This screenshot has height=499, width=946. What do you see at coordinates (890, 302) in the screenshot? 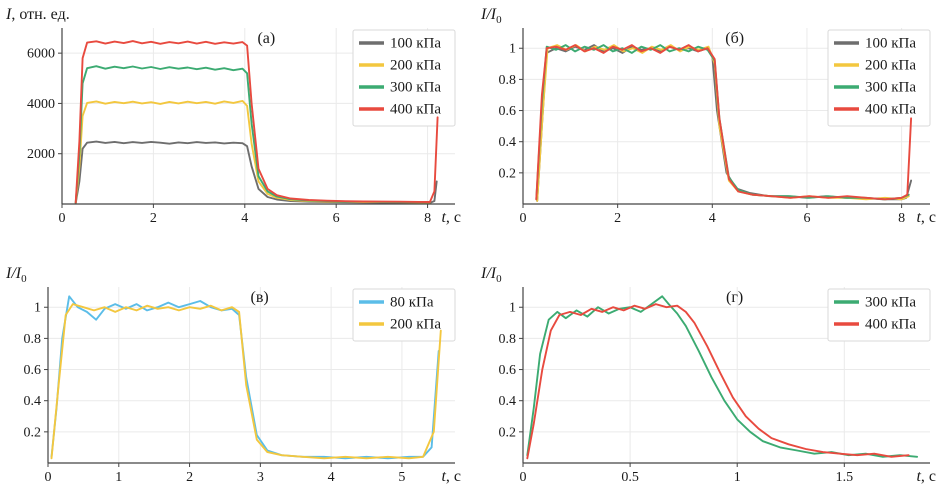
I see `legend-label-0: 300 кПа` at bounding box center [890, 302].